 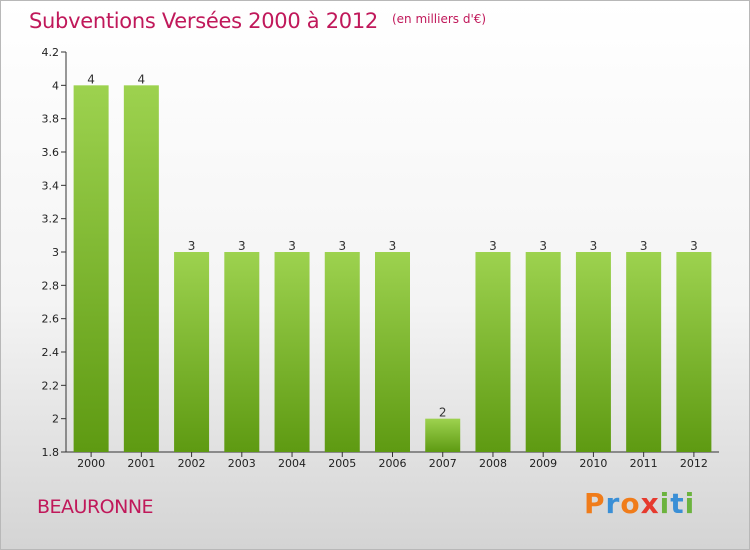 I want to click on x-tick-label: 2001, so click(x=141, y=463).